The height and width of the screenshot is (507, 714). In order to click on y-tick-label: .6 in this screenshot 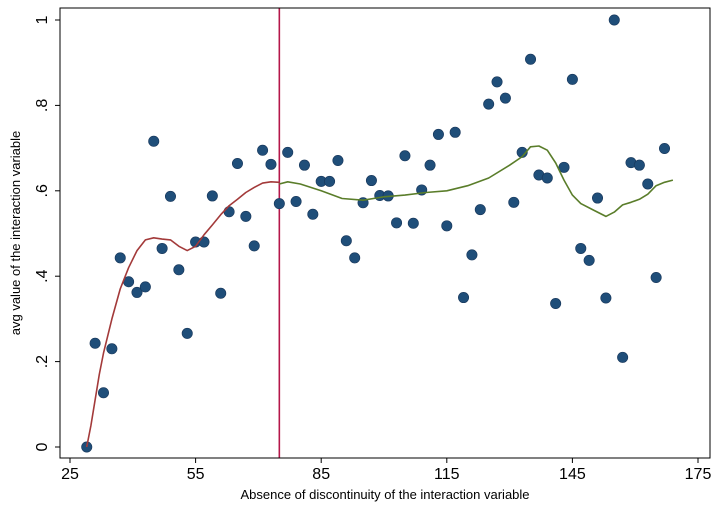, I will do `click(42, 190)`.